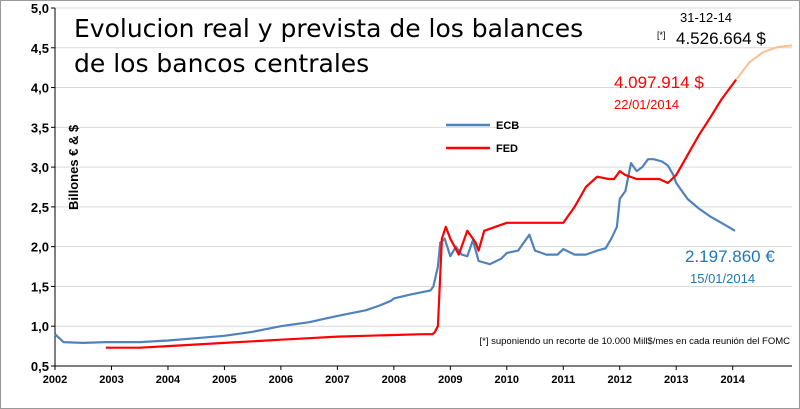 This screenshot has width=800, height=409. Describe the element at coordinates (646, 104) in the screenshot. I see `fed-date-label: 22/01/2014` at that location.